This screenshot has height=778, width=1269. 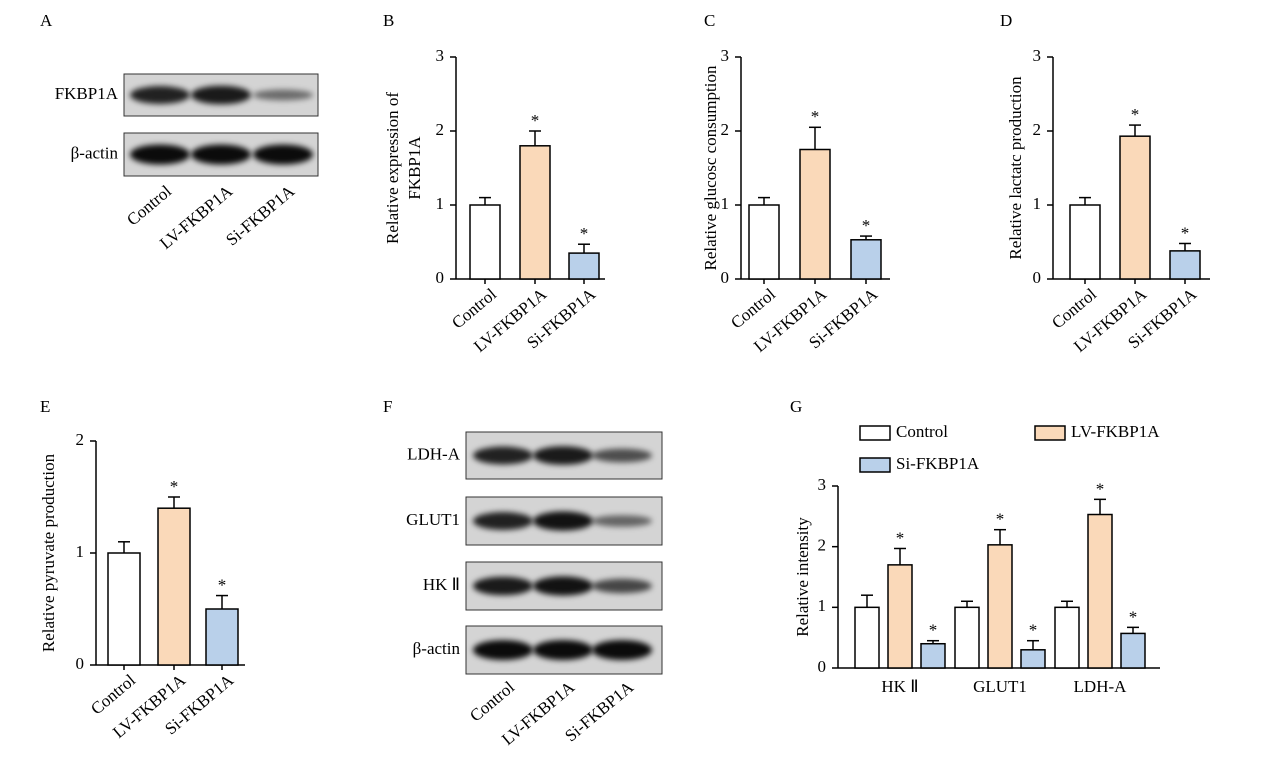 I want to click on panel-letter: B, so click(x=388, y=20).